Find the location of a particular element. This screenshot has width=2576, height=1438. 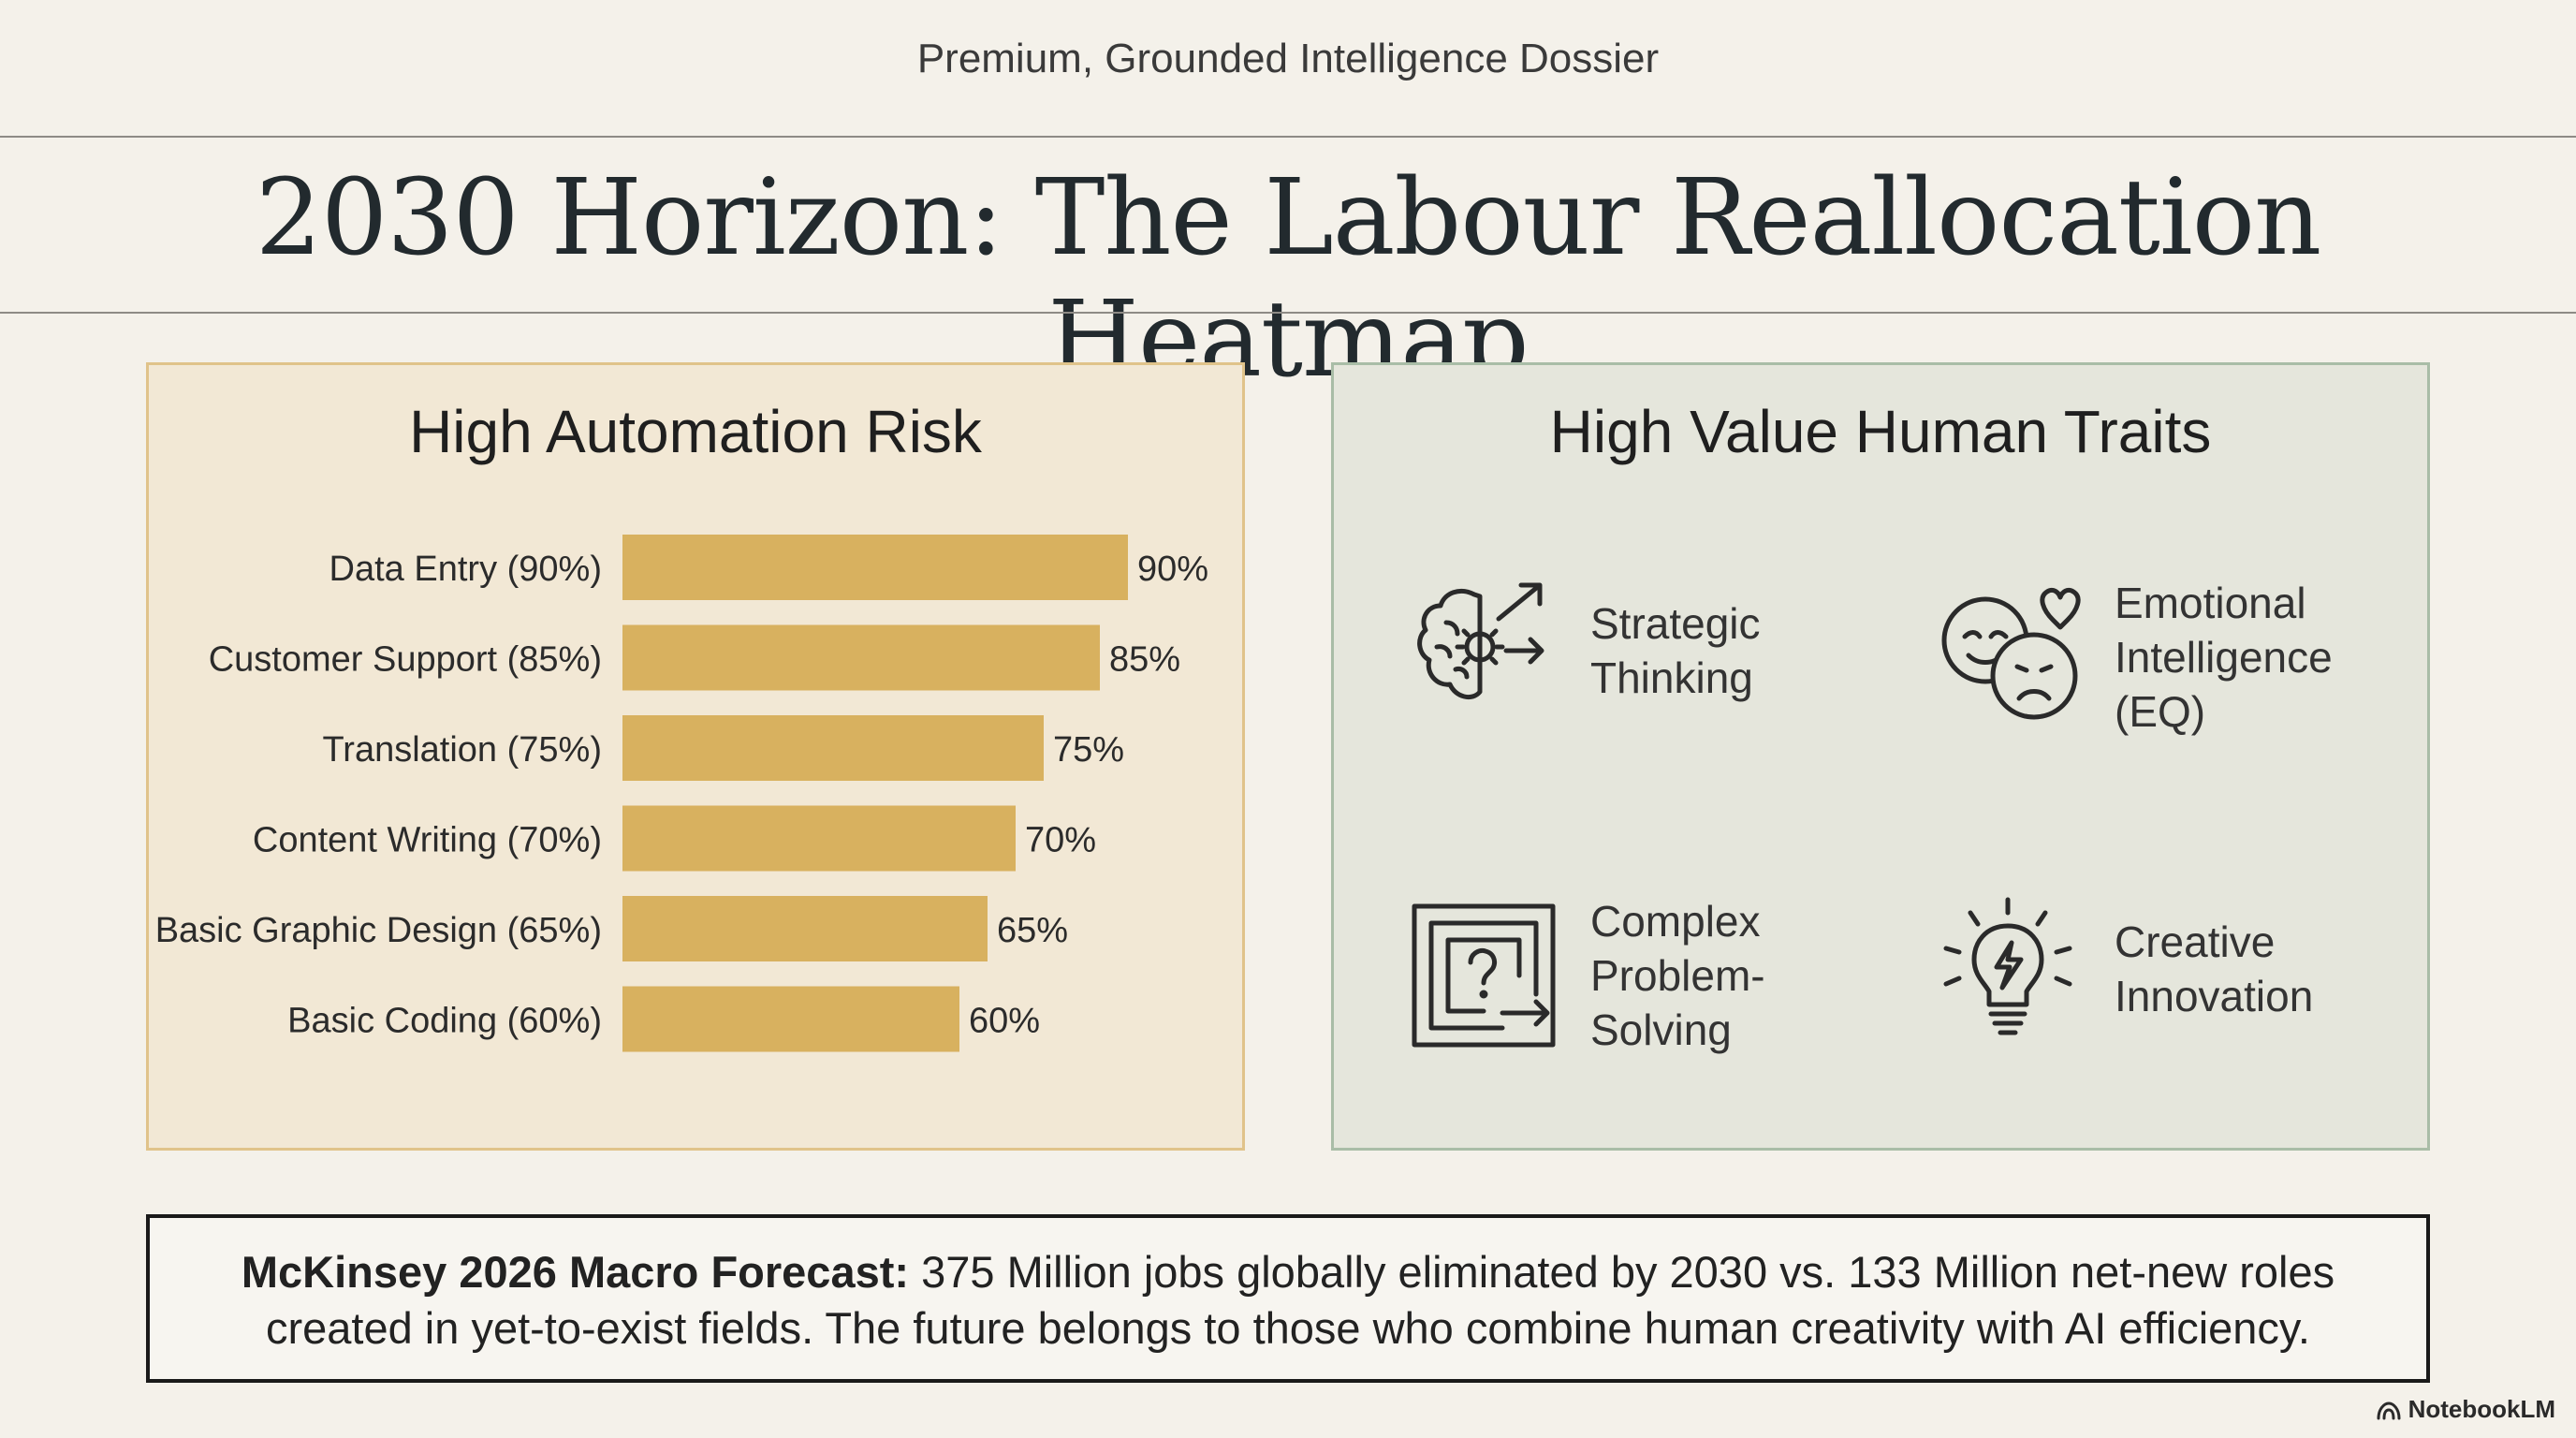

header-rule-bottom is located at coordinates (1288, 313).